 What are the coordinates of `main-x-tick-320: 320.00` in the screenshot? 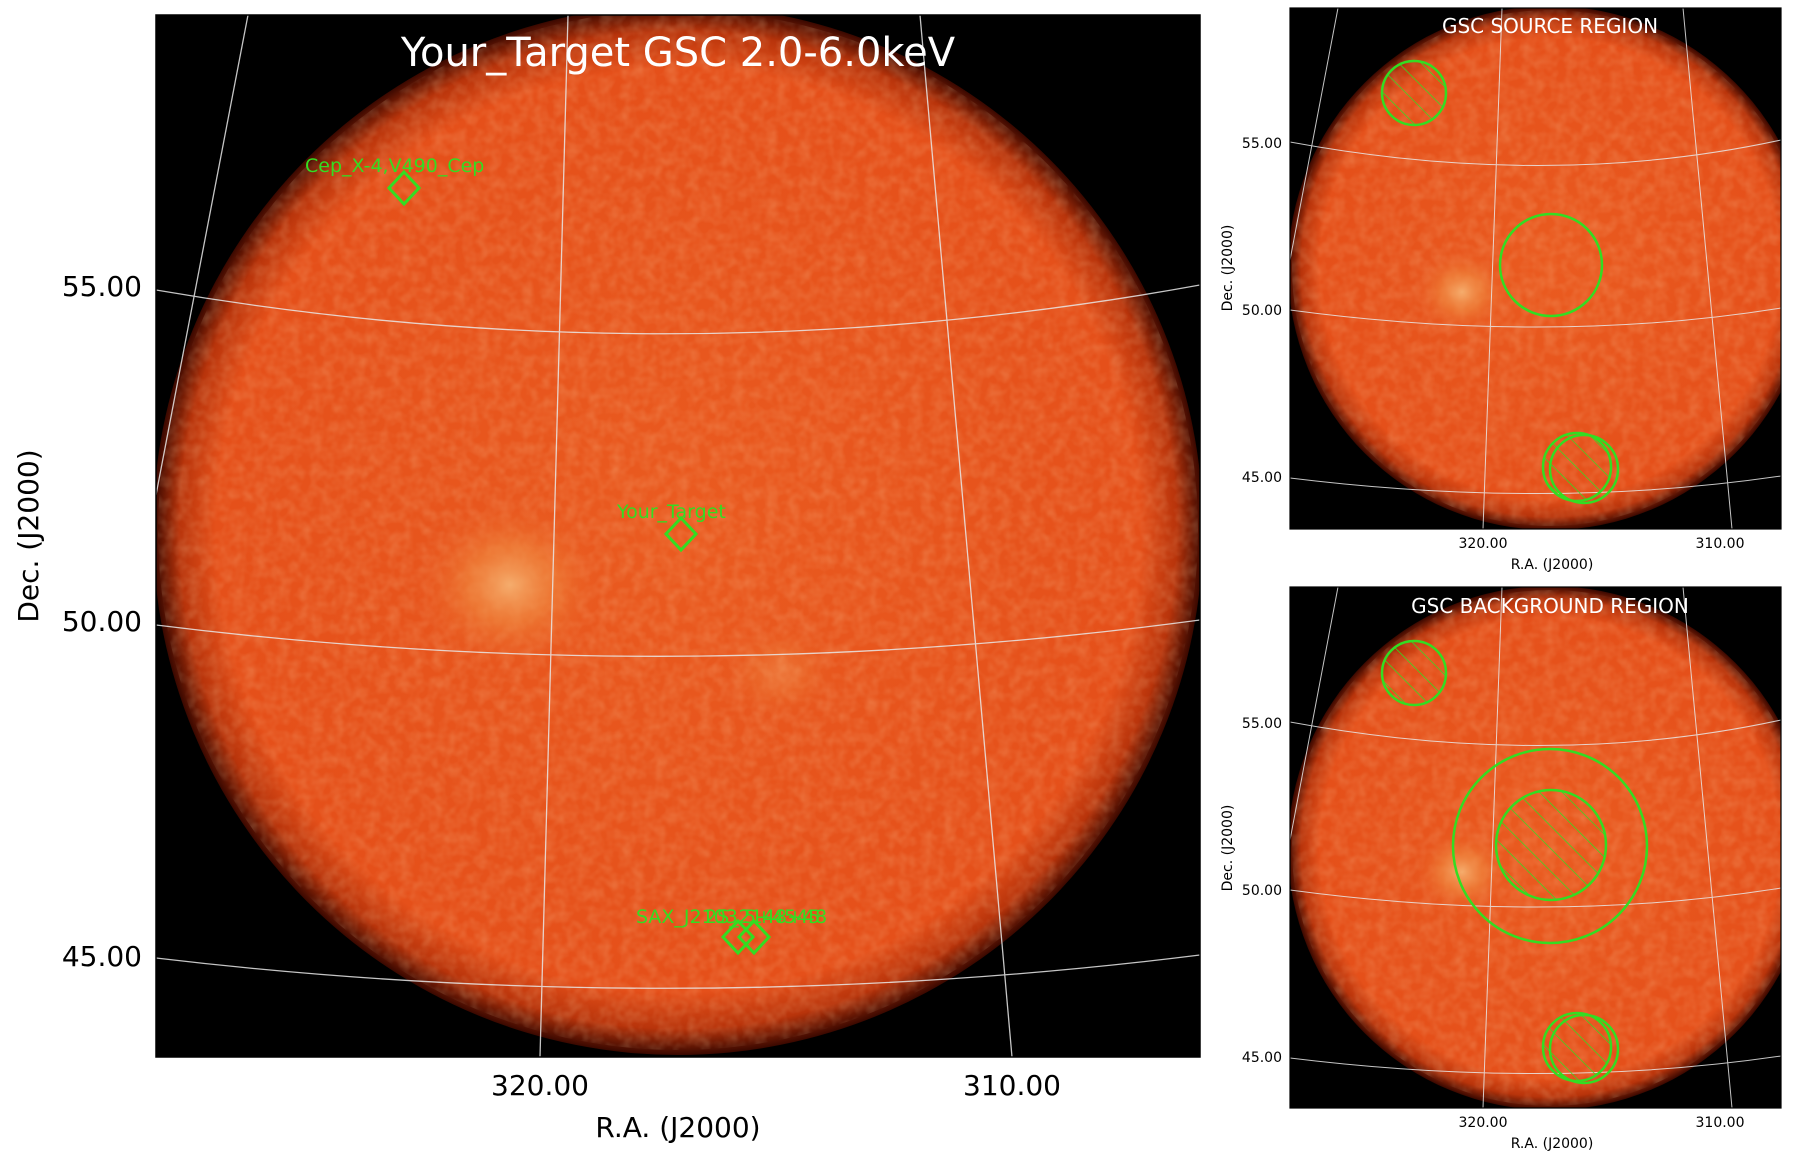 It's located at (540, 1085).